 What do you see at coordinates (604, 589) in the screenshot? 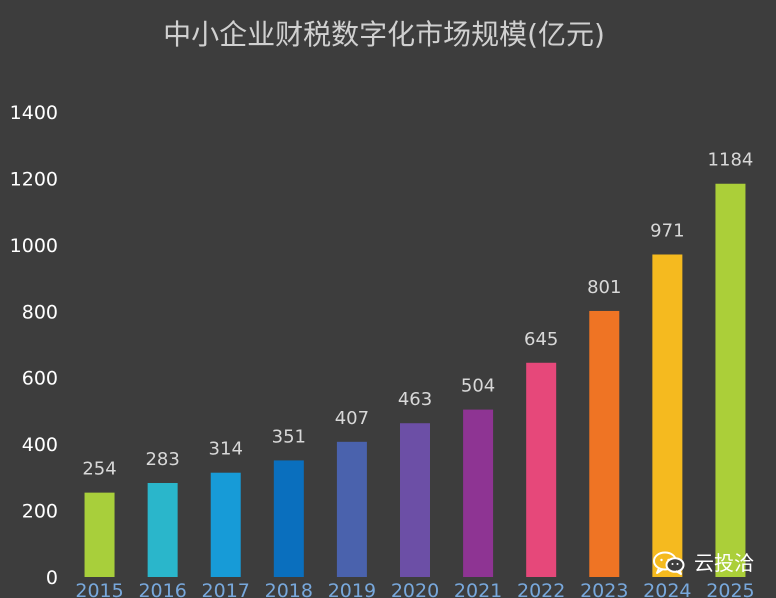
I see `x-tick-label-2023: 2023` at bounding box center [604, 589].